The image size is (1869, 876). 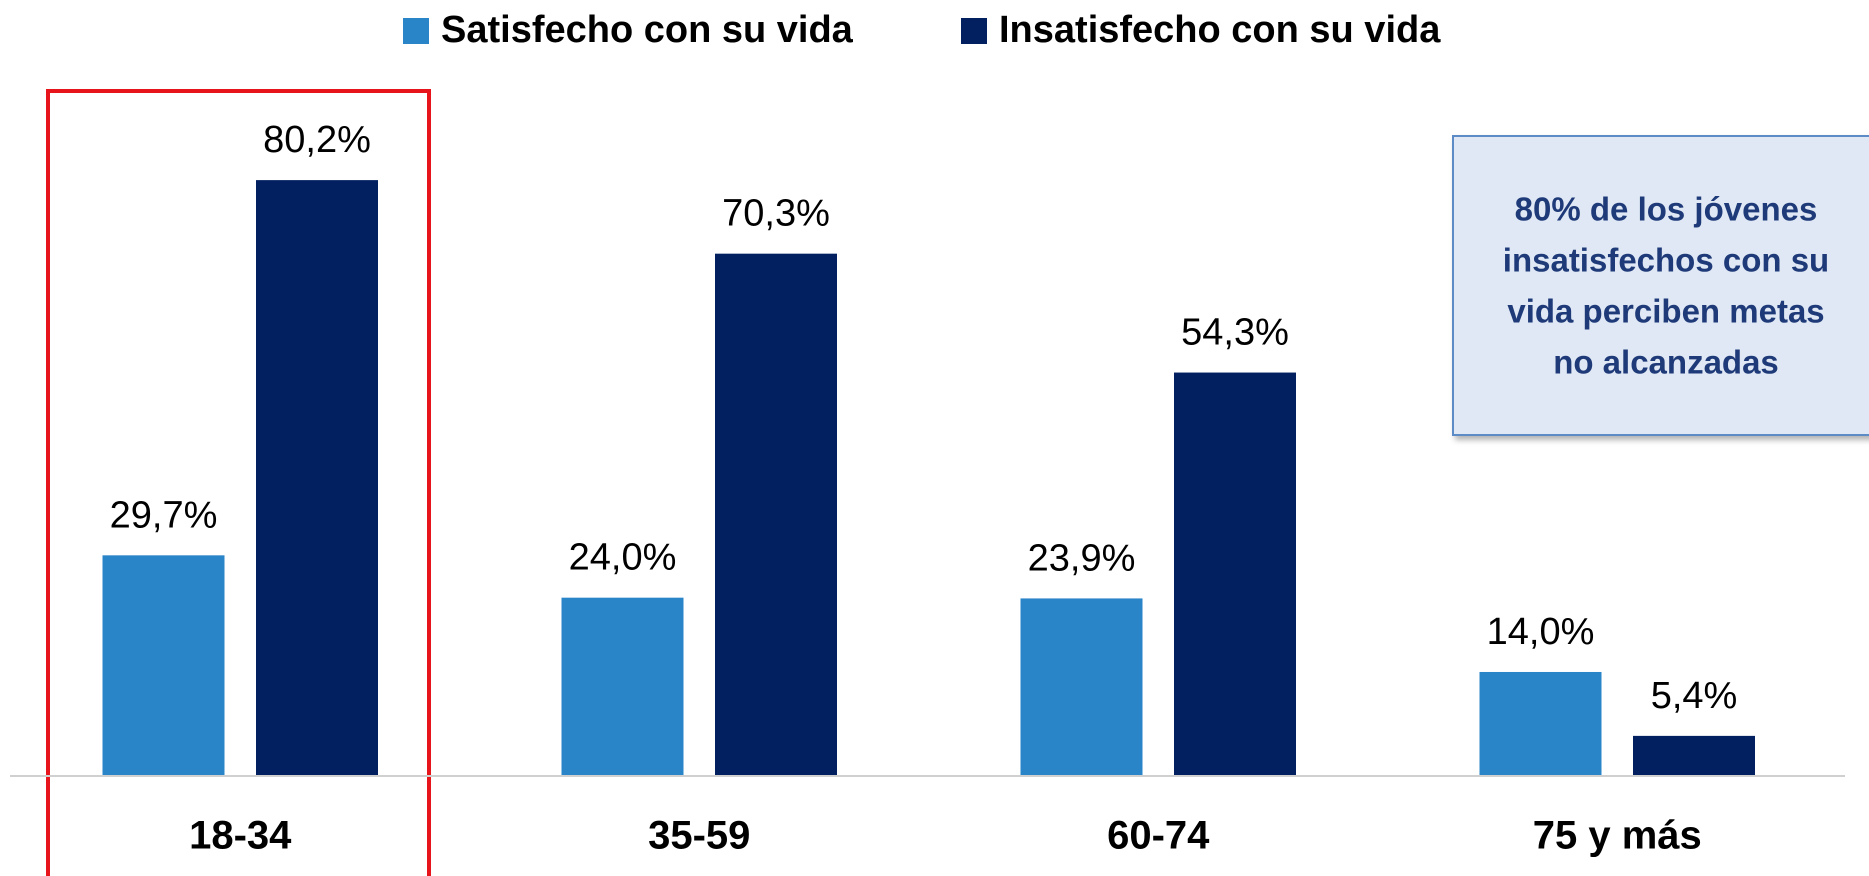 I want to click on value-label: 54,3%, so click(x=1235, y=333).